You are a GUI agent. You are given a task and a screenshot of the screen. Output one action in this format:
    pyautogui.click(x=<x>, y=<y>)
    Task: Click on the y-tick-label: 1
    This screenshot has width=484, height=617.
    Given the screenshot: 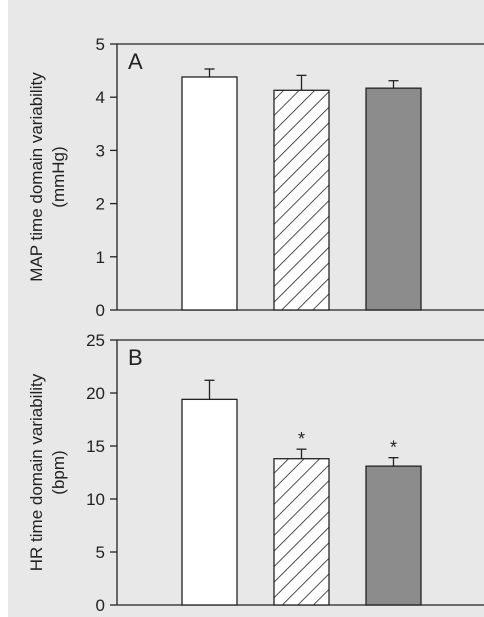 What is the action you would take?
    pyautogui.click(x=100, y=257)
    